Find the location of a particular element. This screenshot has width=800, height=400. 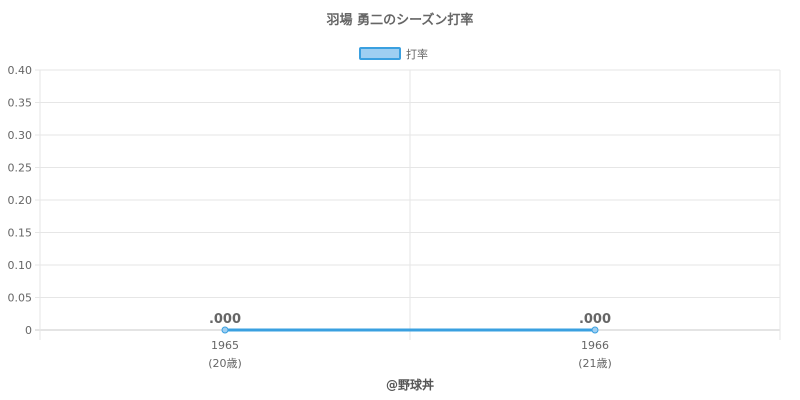

y-tick-label: 0 is located at coordinates (28, 330).